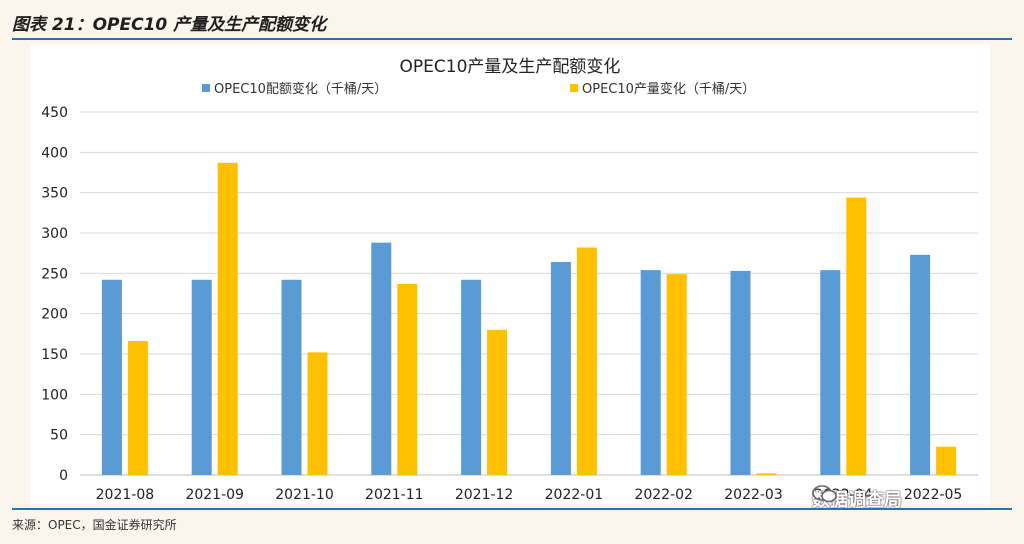  What do you see at coordinates (214, 495) in the screenshot?
I see `x-tick-label: 2021-09` at bounding box center [214, 495].